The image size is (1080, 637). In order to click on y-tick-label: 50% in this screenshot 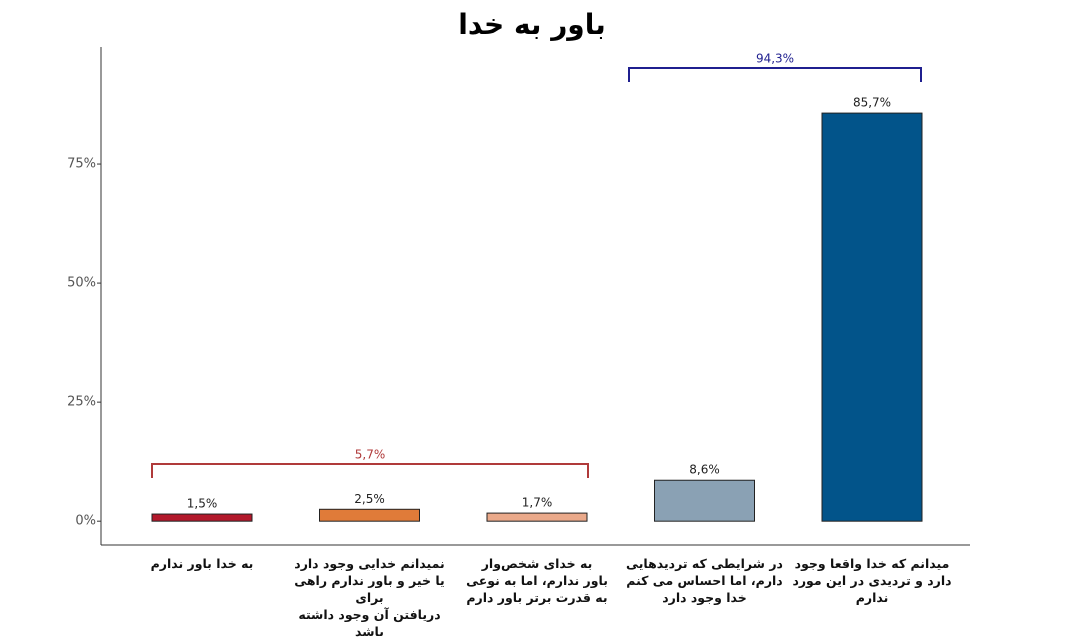, I will do `click(81, 283)`.